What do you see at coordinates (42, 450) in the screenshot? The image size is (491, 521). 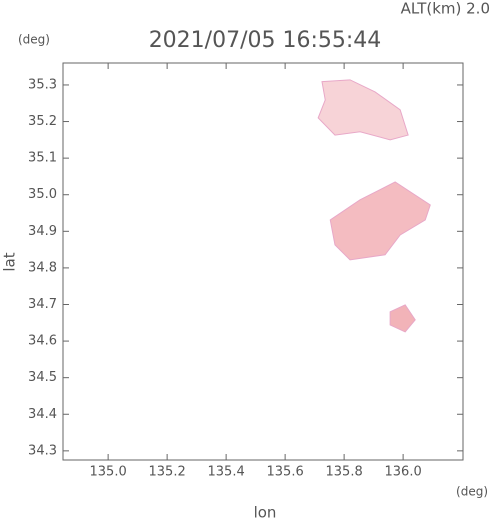 I see `y-tick-label: 34.3` at bounding box center [42, 450].